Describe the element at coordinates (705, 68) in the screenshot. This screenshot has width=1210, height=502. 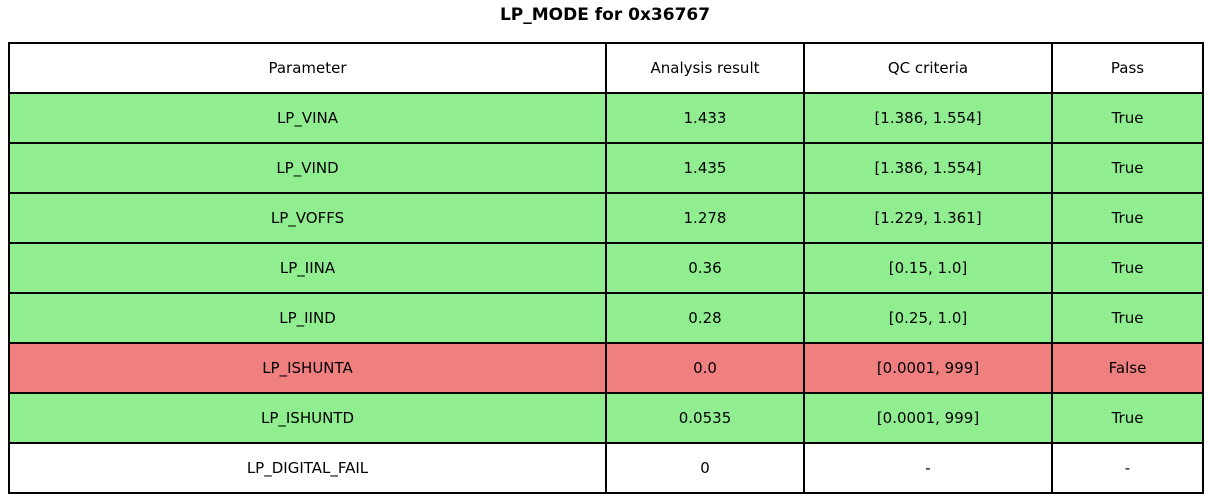
I see `column-header-analysis-result: Analysis result` at that location.